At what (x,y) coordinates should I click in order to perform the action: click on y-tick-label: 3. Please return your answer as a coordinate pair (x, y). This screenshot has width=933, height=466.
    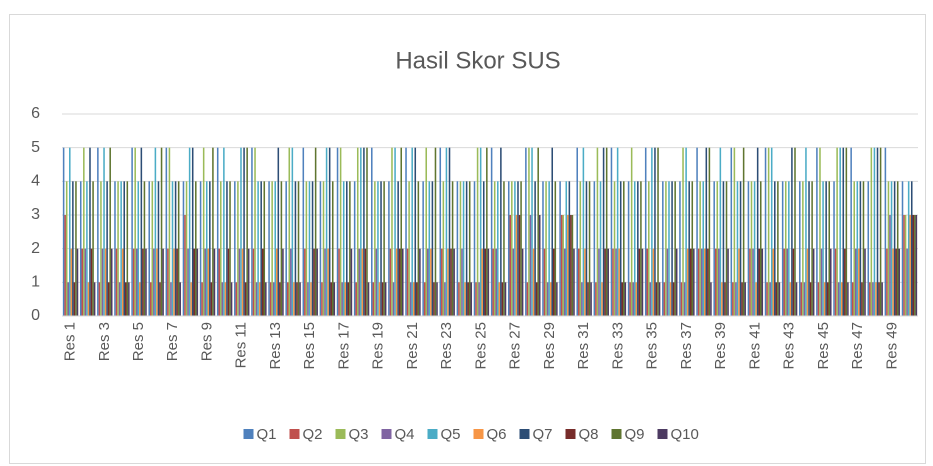
    Looking at the image, I should click on (35, 214).